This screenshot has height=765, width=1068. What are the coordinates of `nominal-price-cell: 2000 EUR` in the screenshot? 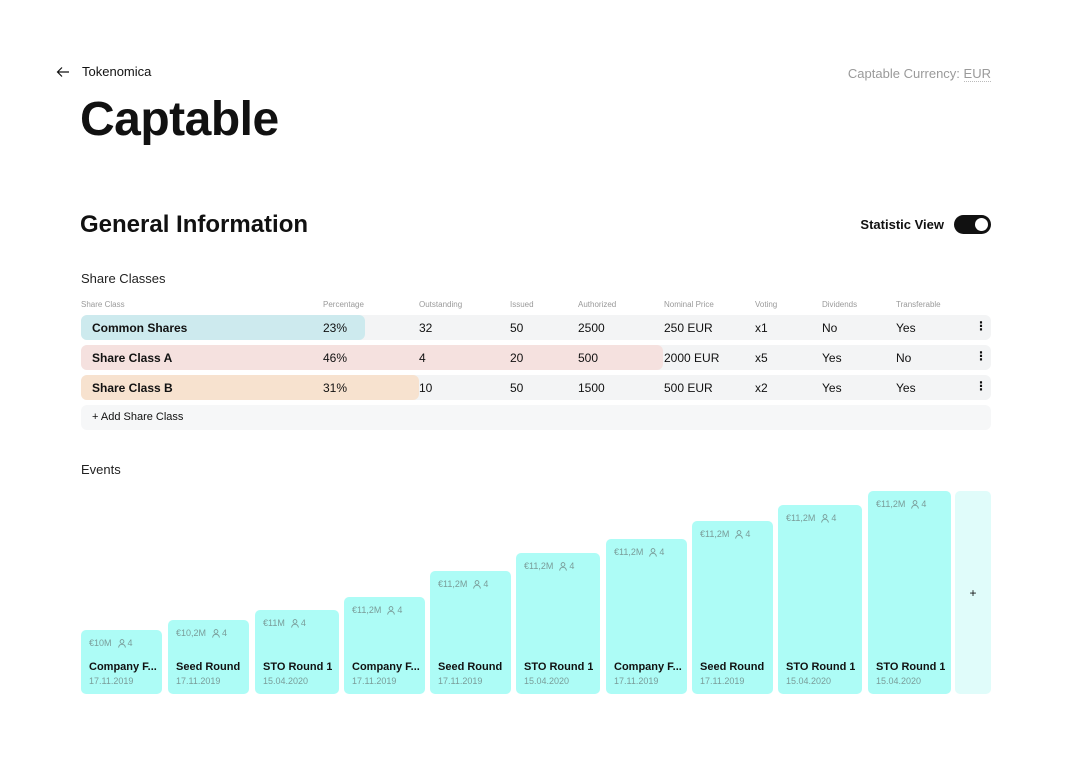 It's located at (692, 358).